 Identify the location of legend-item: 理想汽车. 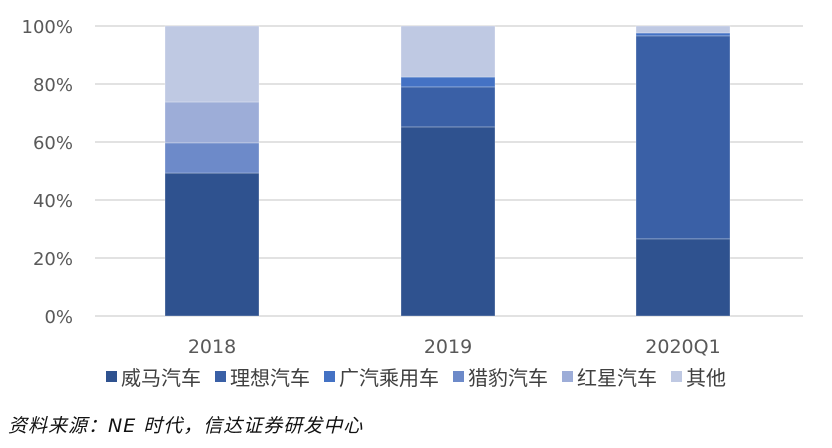
(262, 376).